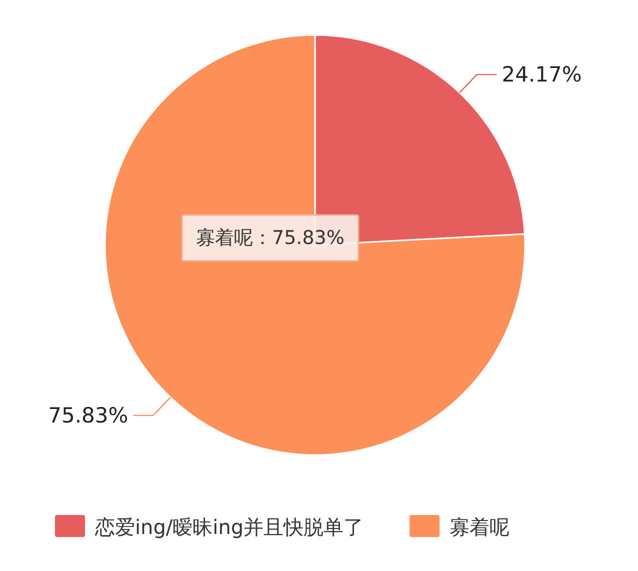  What do you see at coordinates (480, 527) in the screenshot?
I see `legend-label: 寡着呢` at bounding box center [480, 527].